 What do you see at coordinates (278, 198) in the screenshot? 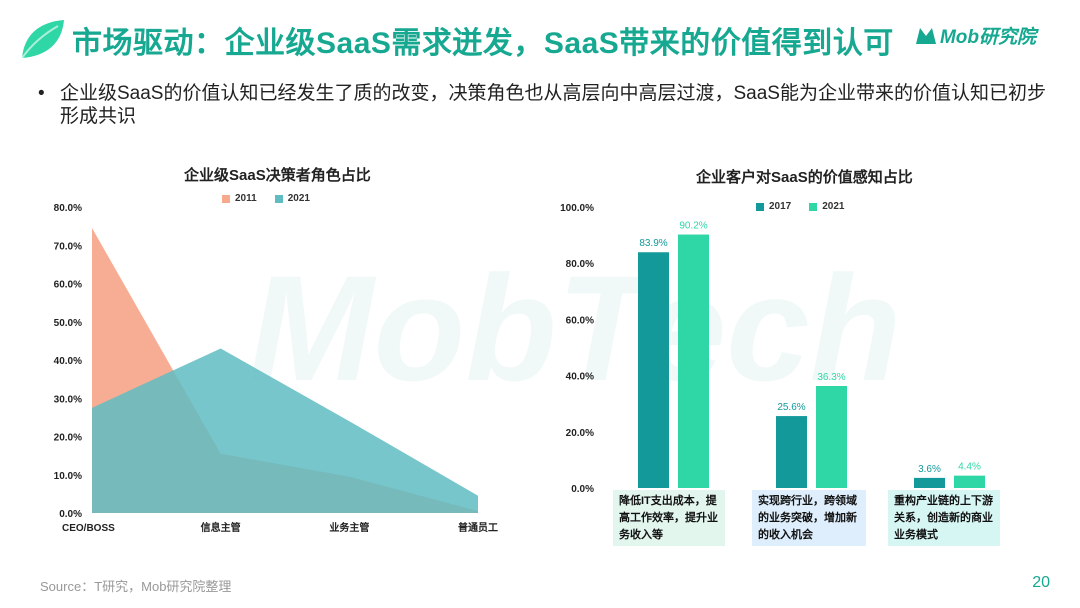
I see `legend-swatch-2021` at bounding box center [278, 198].